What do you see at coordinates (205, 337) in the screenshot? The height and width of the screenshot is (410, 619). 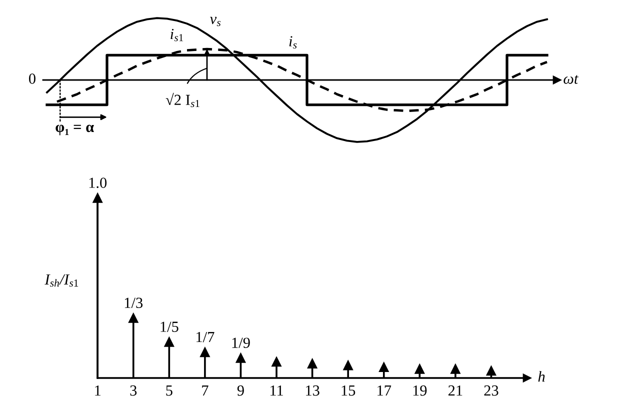 I see `data-label: 1/7` at bounding box center [205, 337].